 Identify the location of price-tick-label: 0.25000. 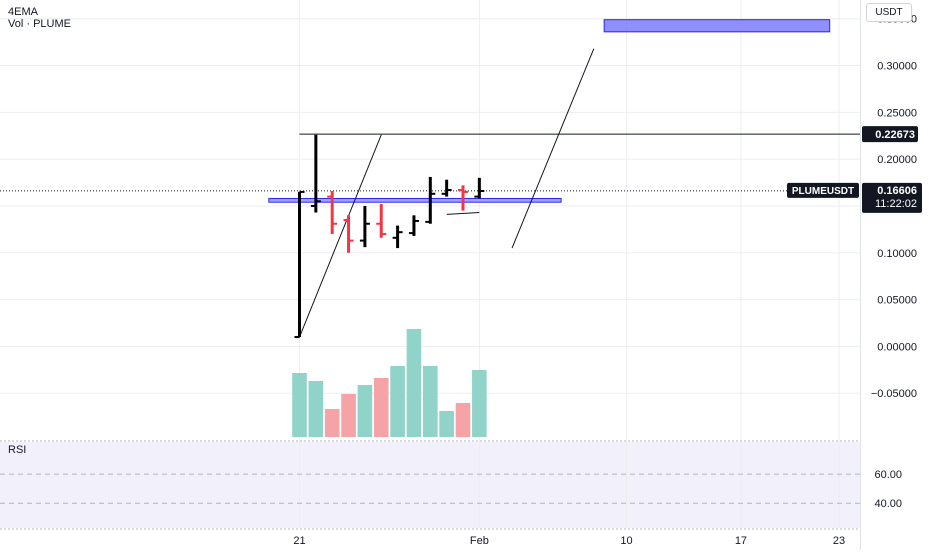
(897, 113).